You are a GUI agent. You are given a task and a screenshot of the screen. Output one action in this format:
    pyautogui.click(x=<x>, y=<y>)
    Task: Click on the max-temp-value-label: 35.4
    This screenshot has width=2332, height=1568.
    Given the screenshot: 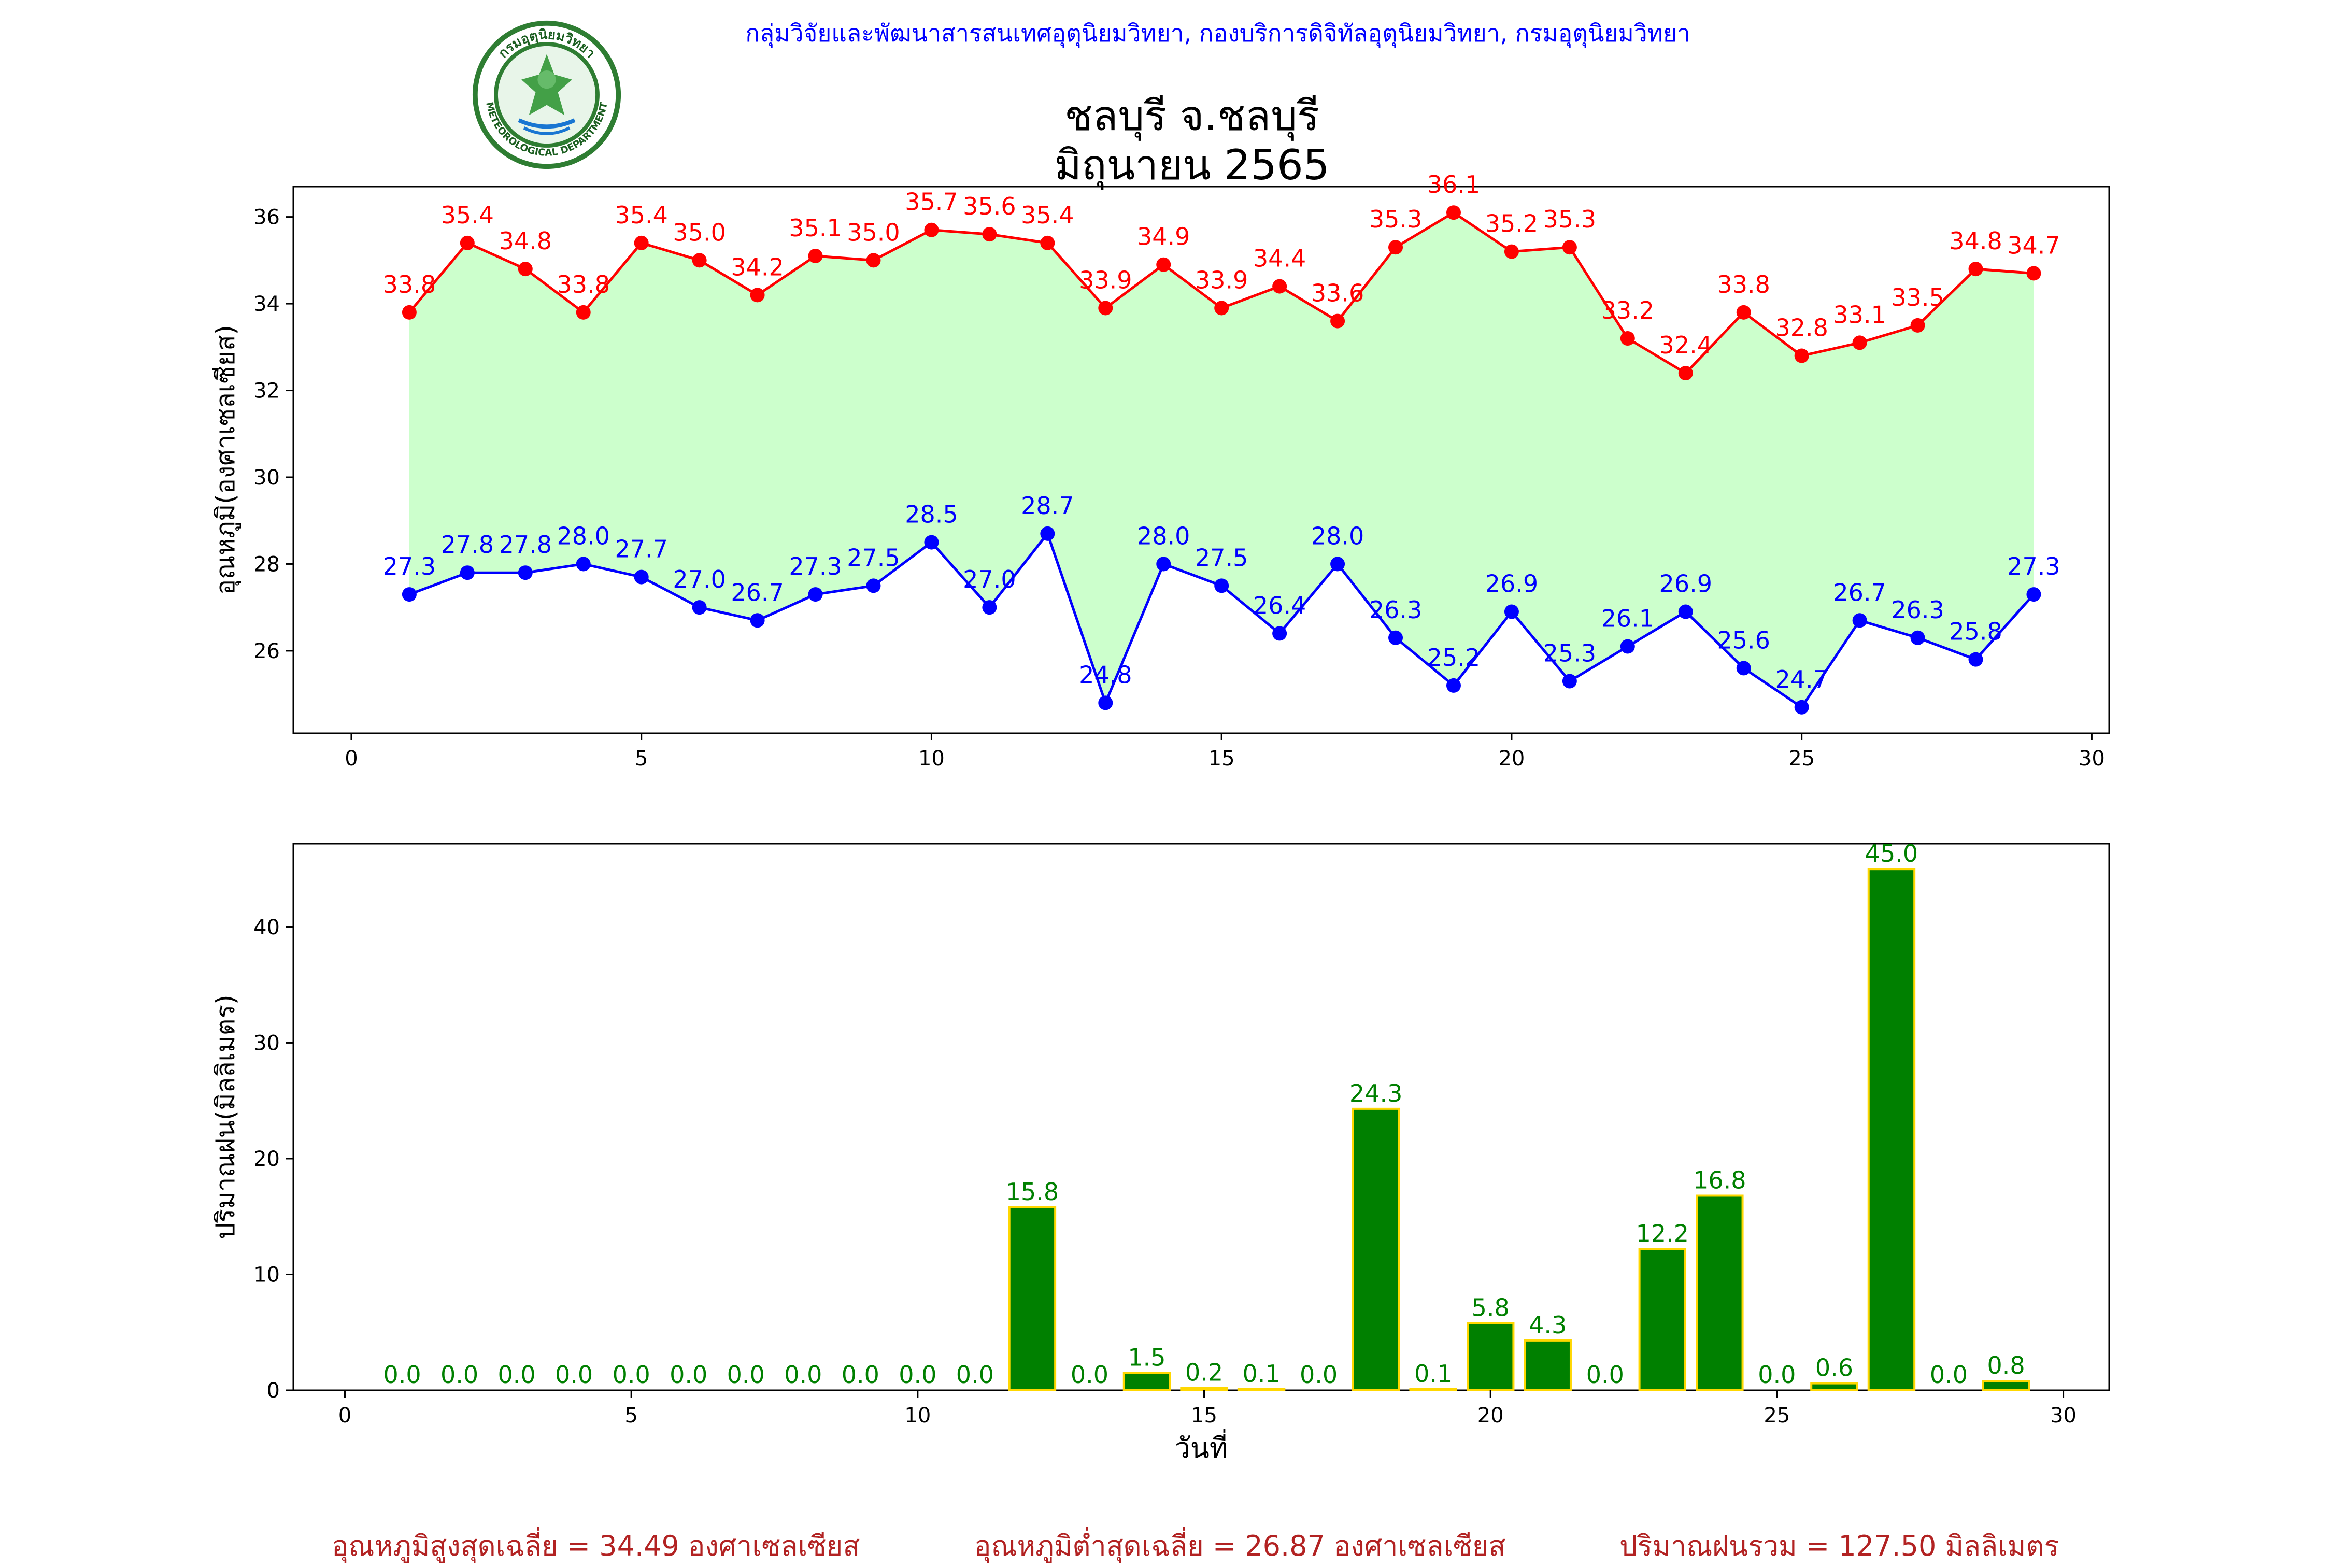 What is the action you would take?
    pyautogui.click(x=467, y=215)
    